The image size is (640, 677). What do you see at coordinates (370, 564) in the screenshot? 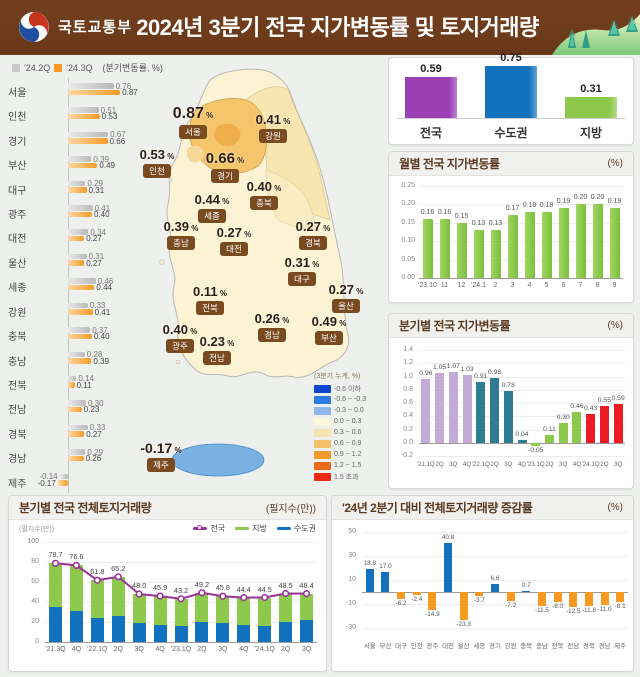
I see `bar-value: 18.8` at bounding box center [370, 564].